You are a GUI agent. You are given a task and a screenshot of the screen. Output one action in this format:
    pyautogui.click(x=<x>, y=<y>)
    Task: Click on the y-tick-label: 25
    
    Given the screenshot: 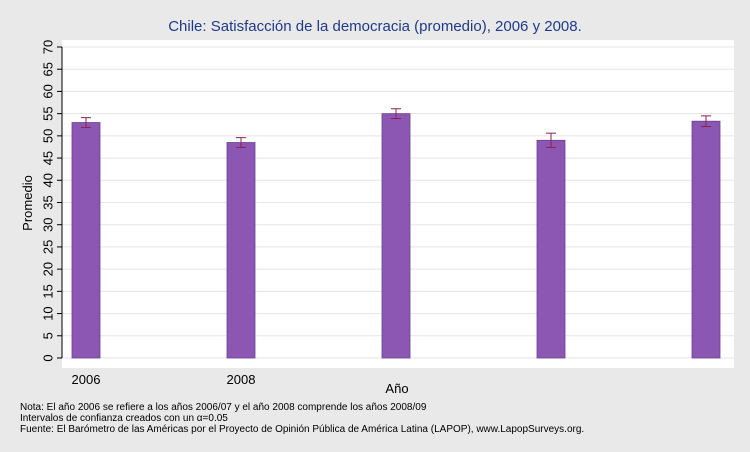 What is the action you would take?
    pyautogui.click(x=48, y=247)
    